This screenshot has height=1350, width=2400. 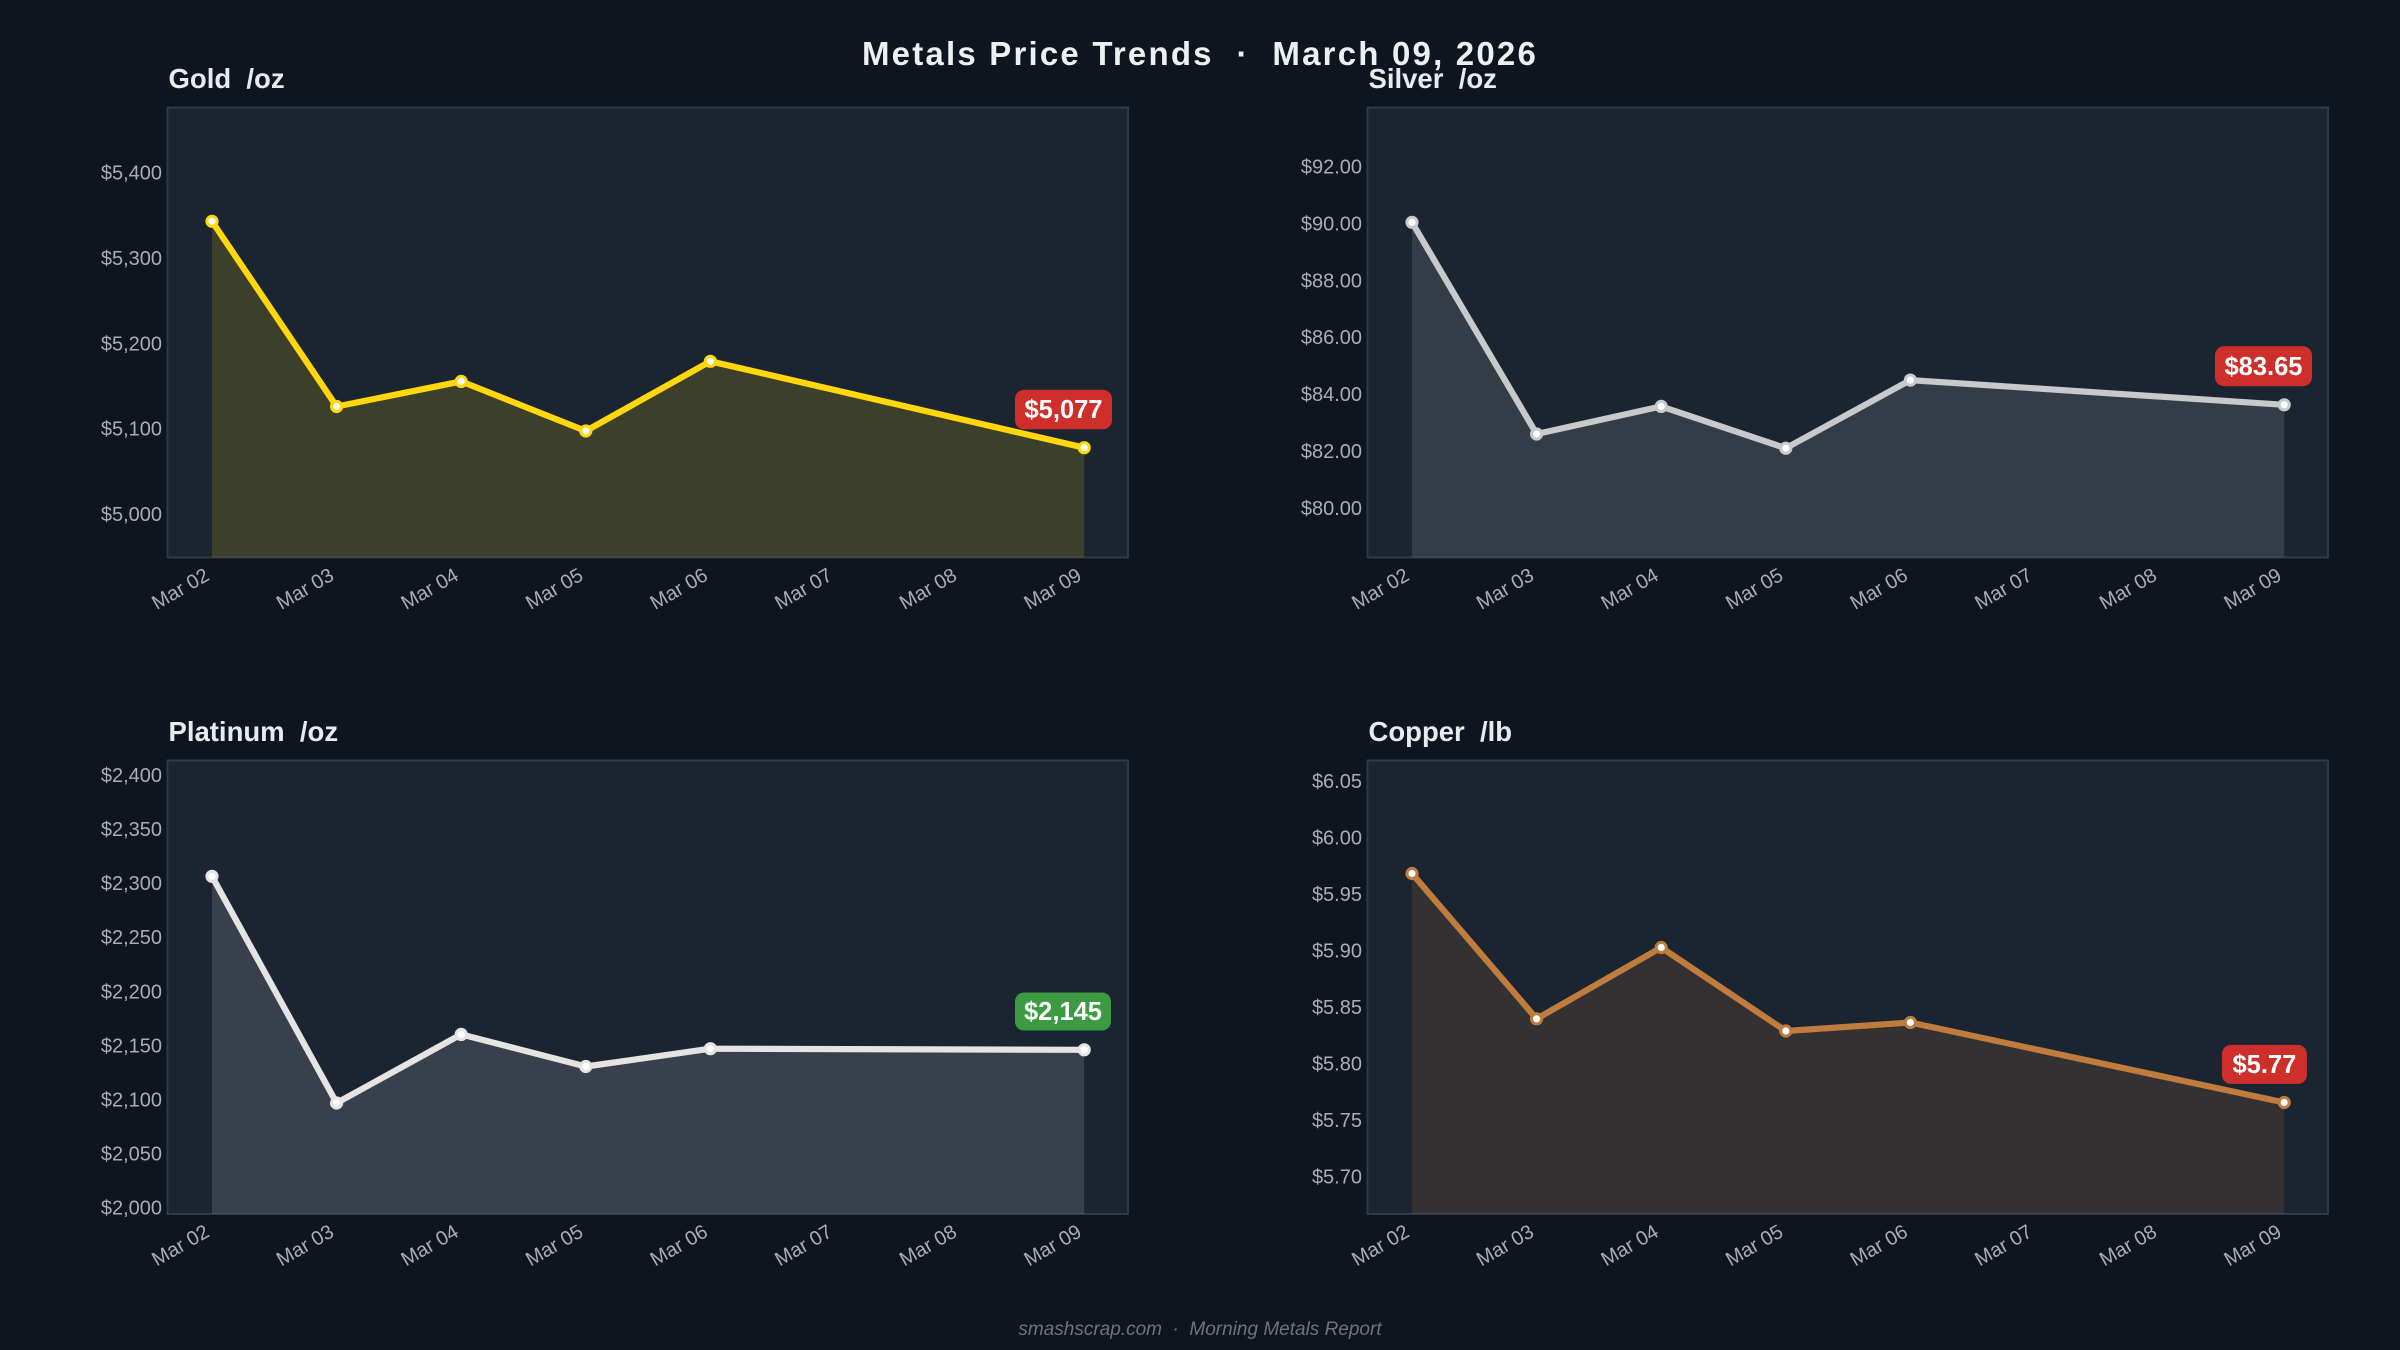 What do you see at coordinates (227, 78) in the screenshot?
I see `svg-text: Gold /oz` at bounding box center [227, 78].